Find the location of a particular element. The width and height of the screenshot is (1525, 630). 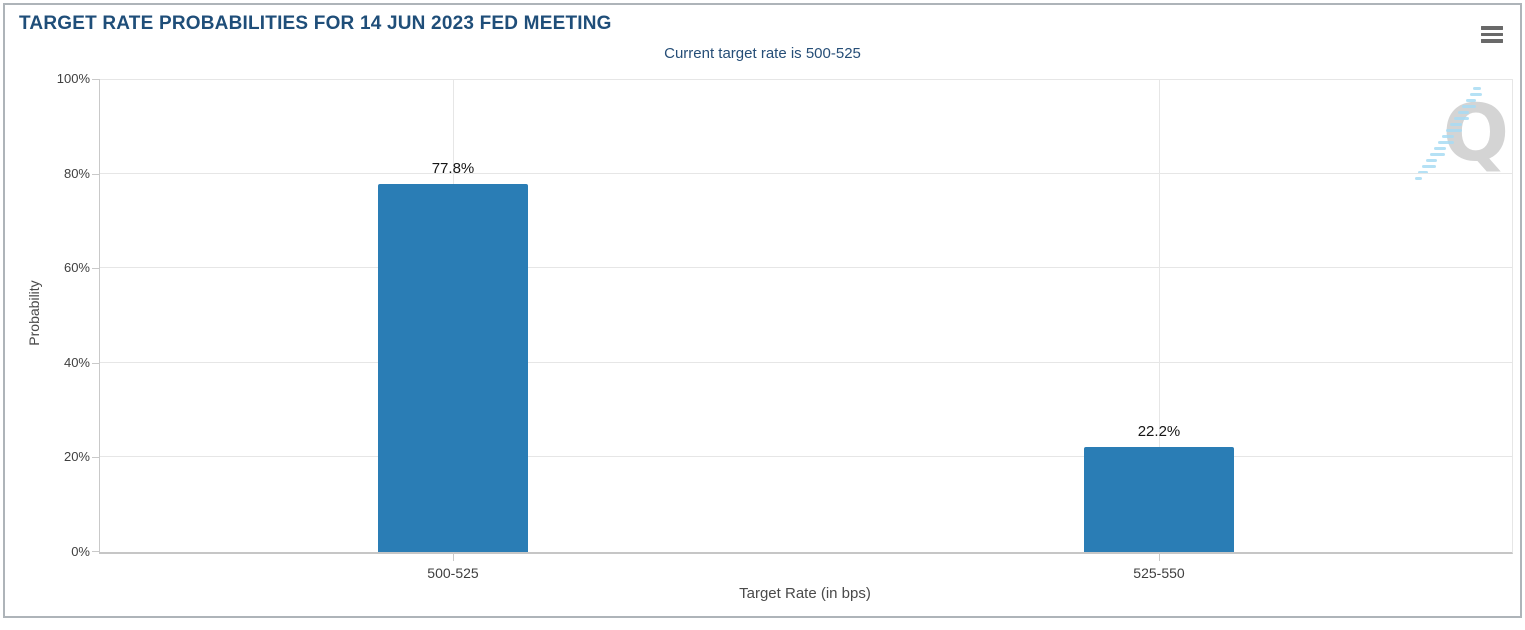

q-logo-stripes-icon is located at coordinates (1448, 133).